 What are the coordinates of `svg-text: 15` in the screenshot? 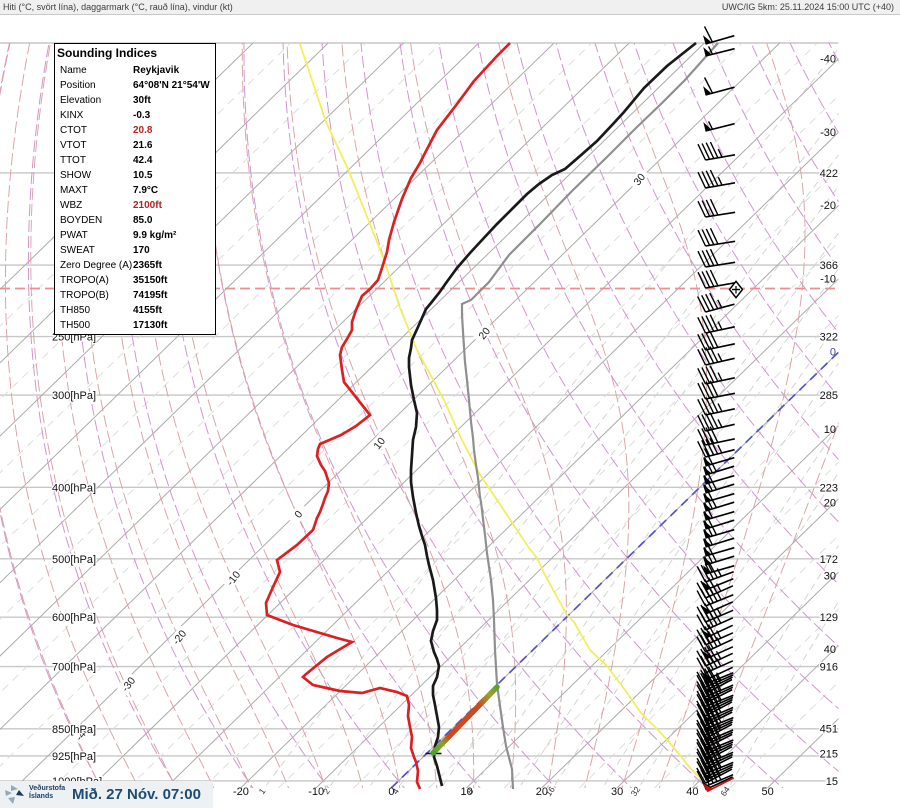 It's located at (832, 782).